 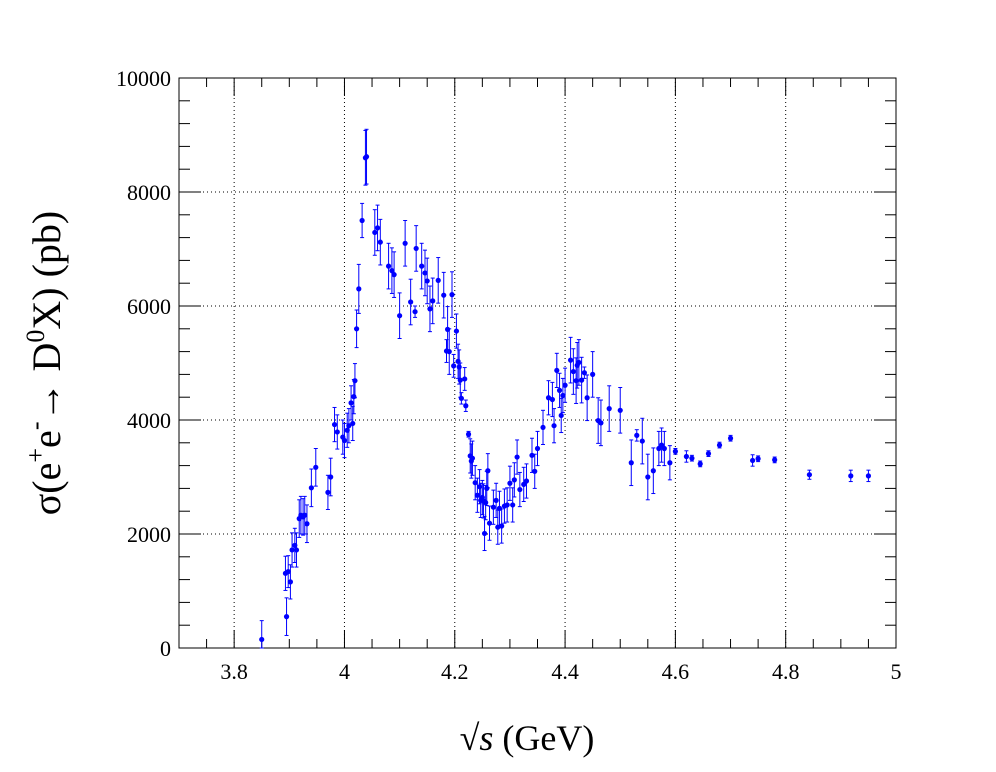 What do you see at coordinates (486, 738) in the screenshot?
I see `x-axis-title-var: s` at bounding box center [486, 738].